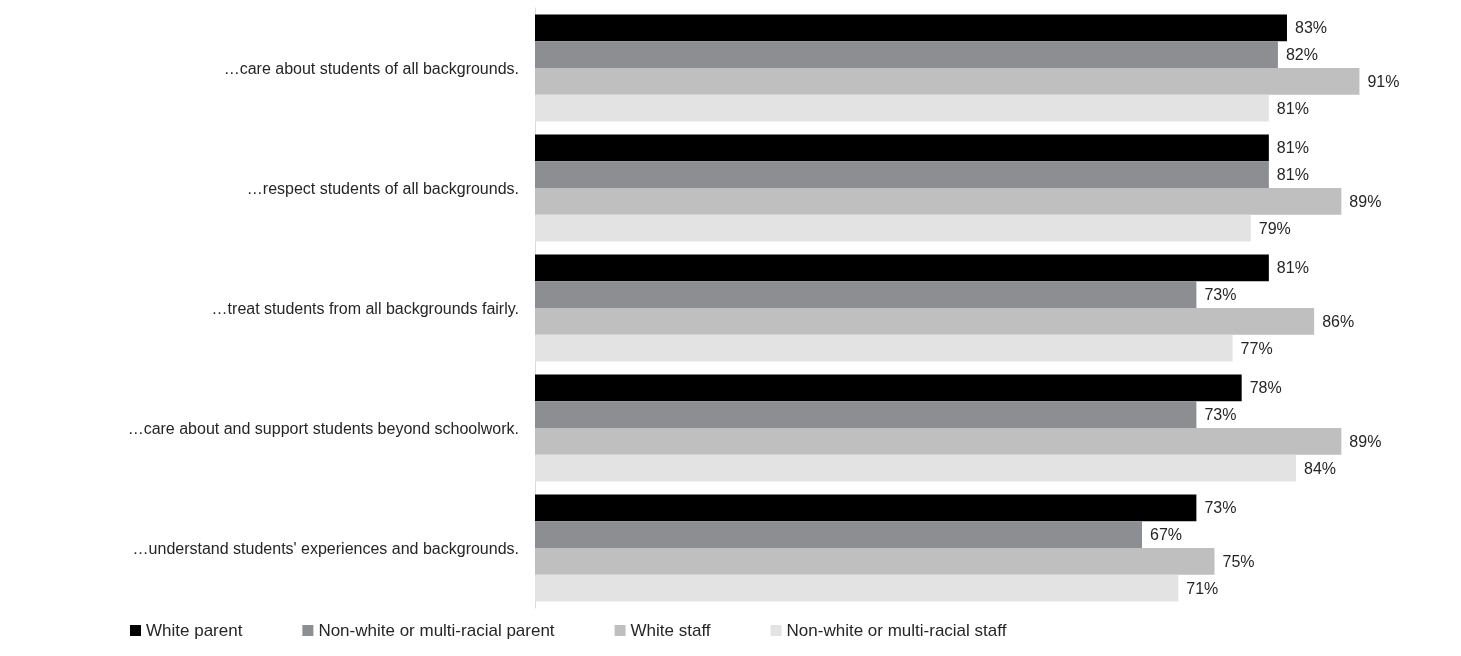  What do you see at coordinates (1202, 588) in the screenshot?
I see `data-label: 71%` at bounding box center [1202, 588].